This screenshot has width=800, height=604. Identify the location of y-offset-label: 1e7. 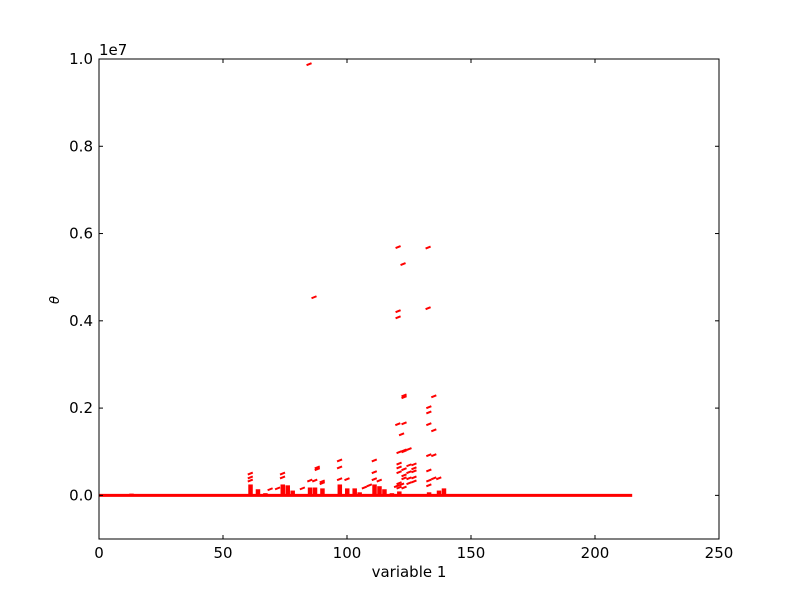
(113, 50).